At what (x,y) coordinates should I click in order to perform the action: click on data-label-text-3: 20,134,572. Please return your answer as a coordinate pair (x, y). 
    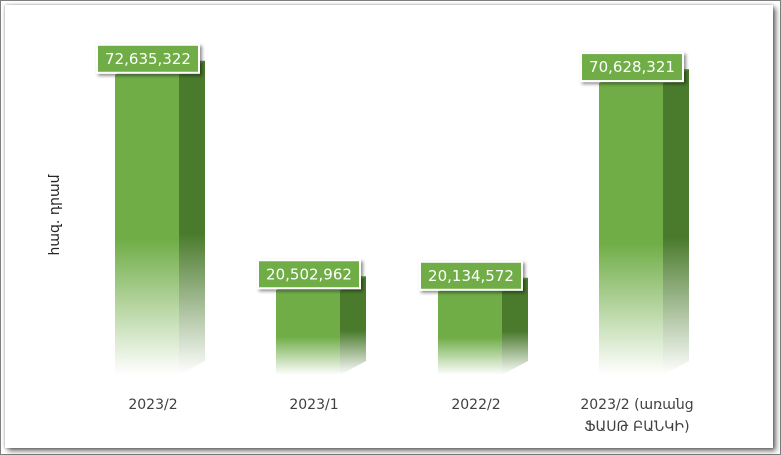
    Looking at the image, I should click on (471, 276).